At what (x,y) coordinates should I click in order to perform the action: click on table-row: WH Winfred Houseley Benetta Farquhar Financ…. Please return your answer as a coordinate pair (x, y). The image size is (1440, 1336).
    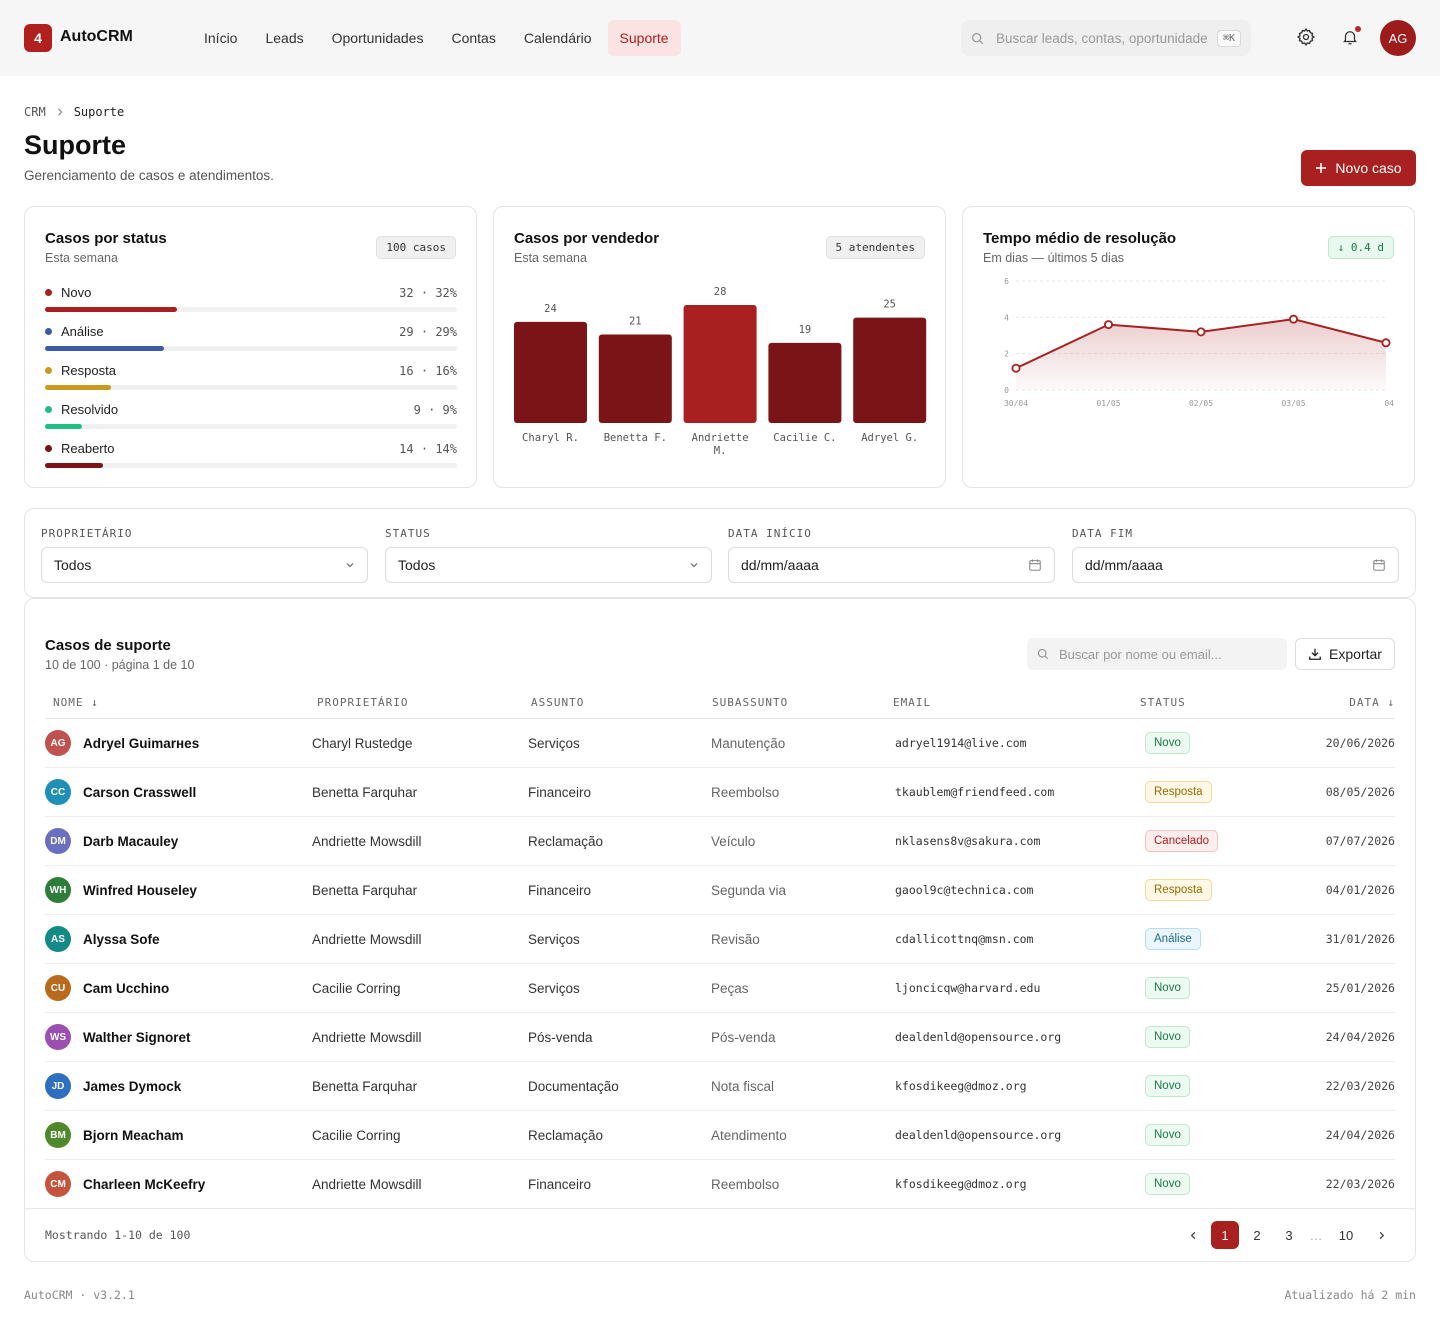
    Looking at the image, I should click on (720, 890).